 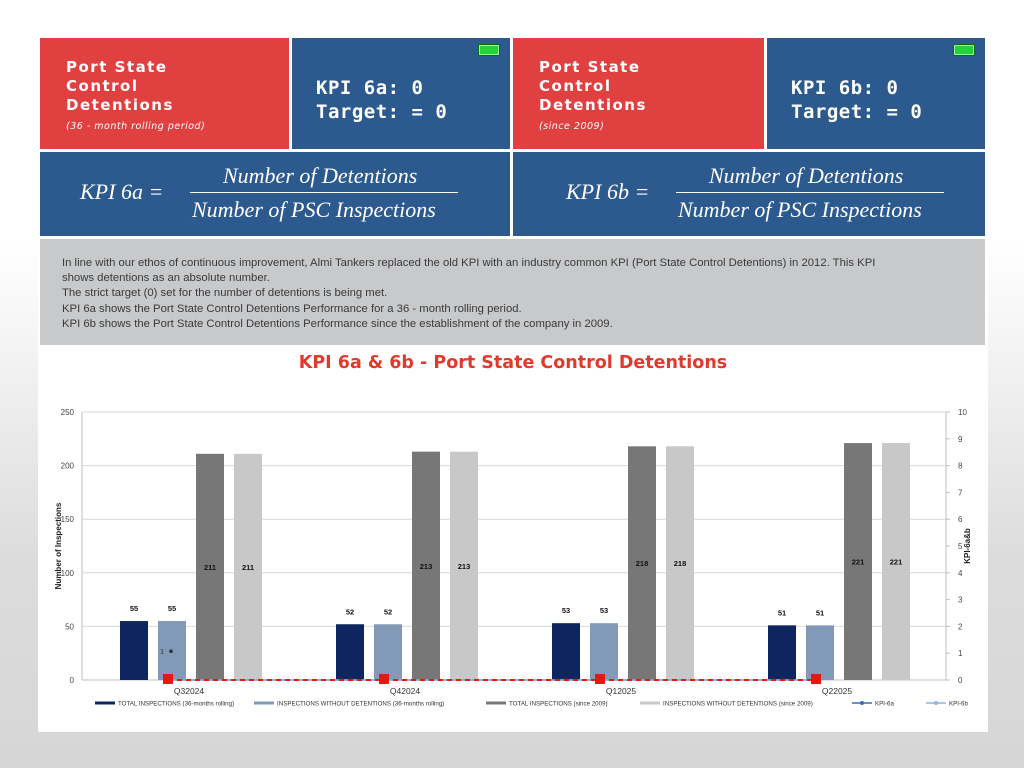 What do you see at coordinates (122, 191) in the screenshot?
I see `formula-label: KPI 6a =` at bounding box center [122, 191].